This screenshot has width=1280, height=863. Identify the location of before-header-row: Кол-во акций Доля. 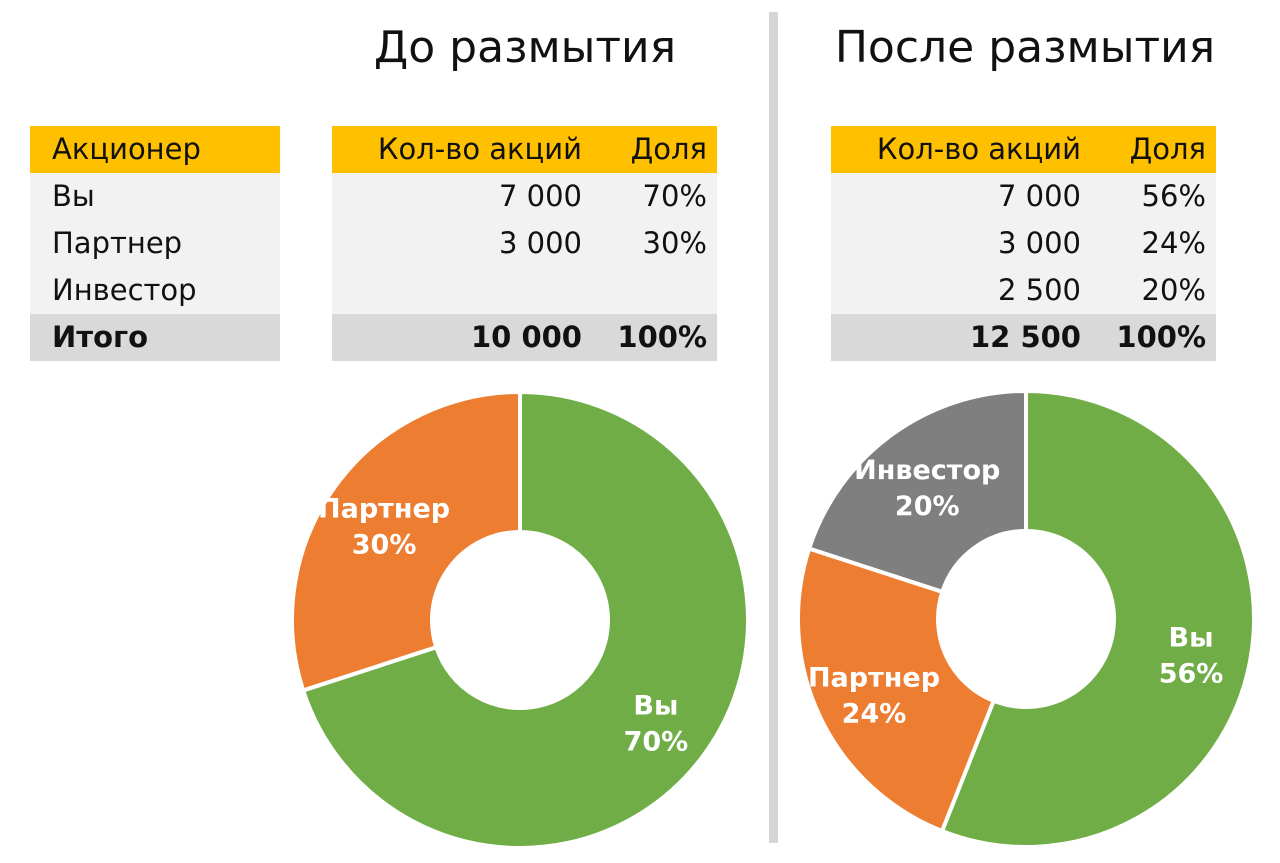
(524, 149).